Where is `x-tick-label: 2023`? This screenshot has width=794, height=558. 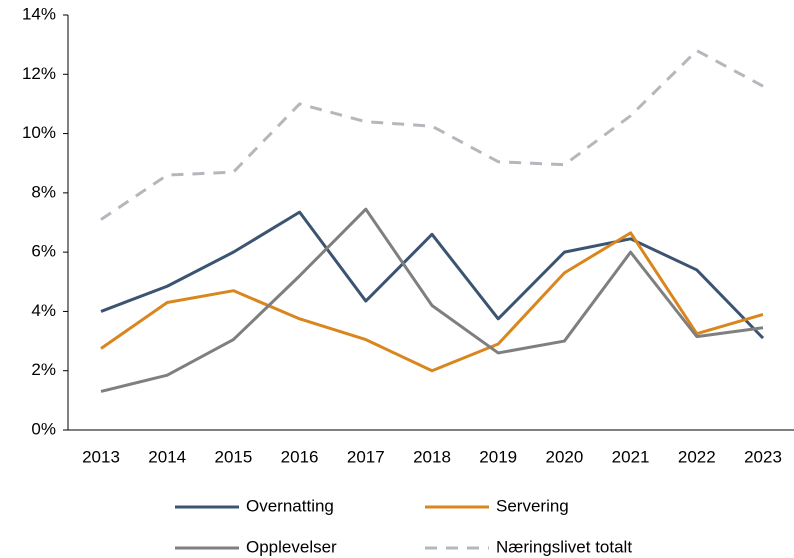 x-tick-label: 2023 is located at coordinates (763, 456).